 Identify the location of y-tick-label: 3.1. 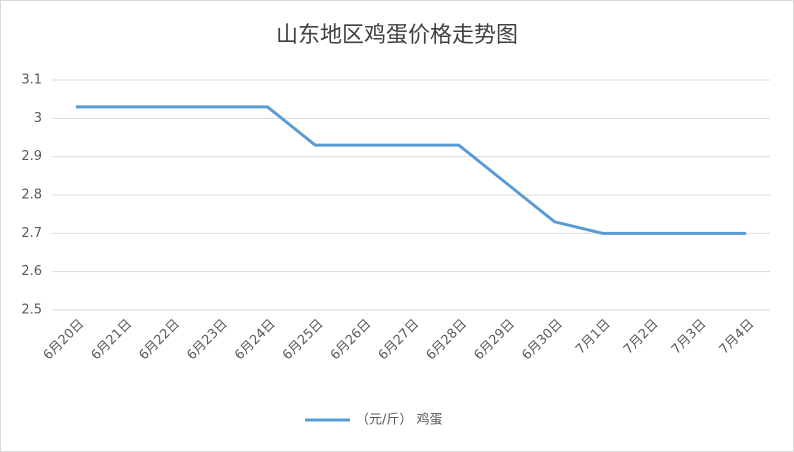
(31, 80).